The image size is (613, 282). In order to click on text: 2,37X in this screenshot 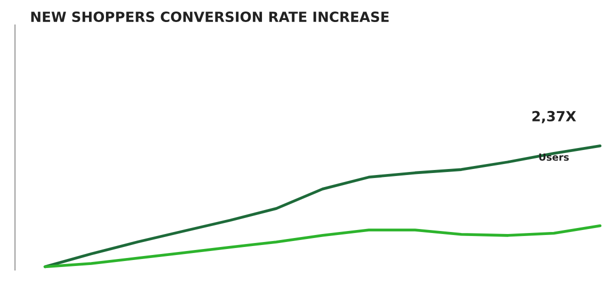, I will do `click(554, 117)`.